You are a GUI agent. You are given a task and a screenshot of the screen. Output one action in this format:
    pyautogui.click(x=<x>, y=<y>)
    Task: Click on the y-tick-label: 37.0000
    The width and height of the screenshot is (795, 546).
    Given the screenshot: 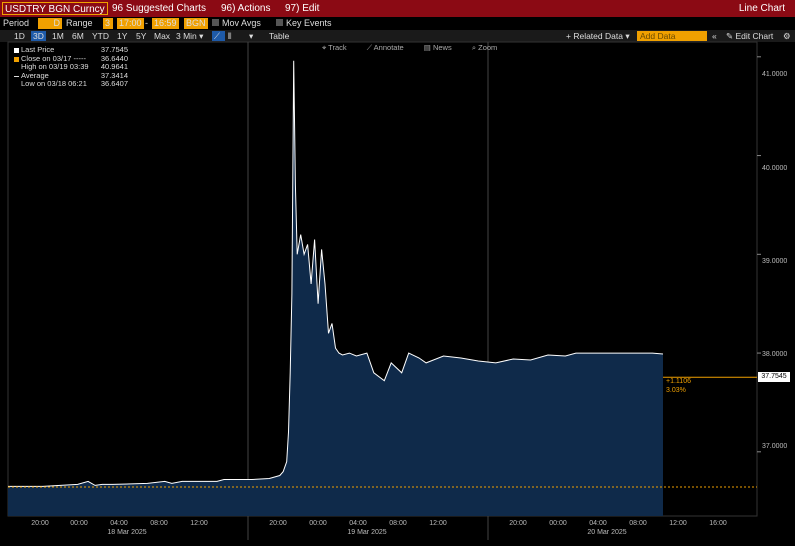 What is the action you would take?
    pyautogui.click(x=775, y=446)
    